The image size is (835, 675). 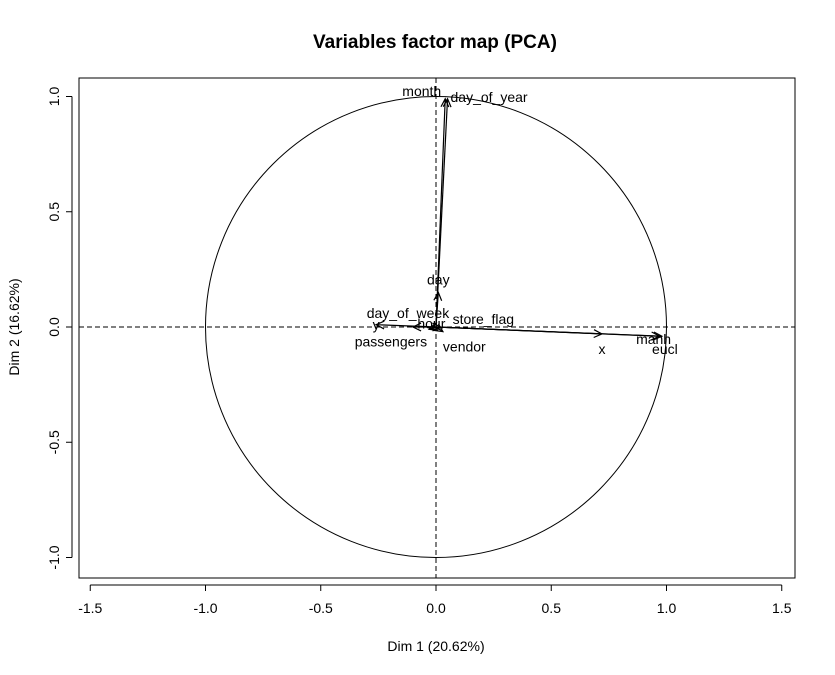 What do you see at coordinates (665, 349) in the screenshot?
I see `variable-label-eucl: eucl` at bounding box center [665, 349].